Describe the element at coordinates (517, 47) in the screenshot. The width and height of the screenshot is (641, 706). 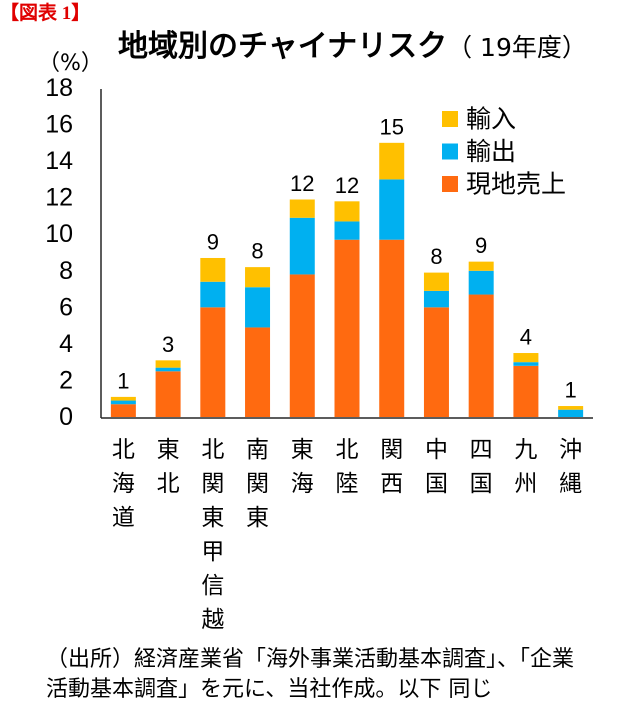
I see `chart-title-period: （ 19年度）` at that location.